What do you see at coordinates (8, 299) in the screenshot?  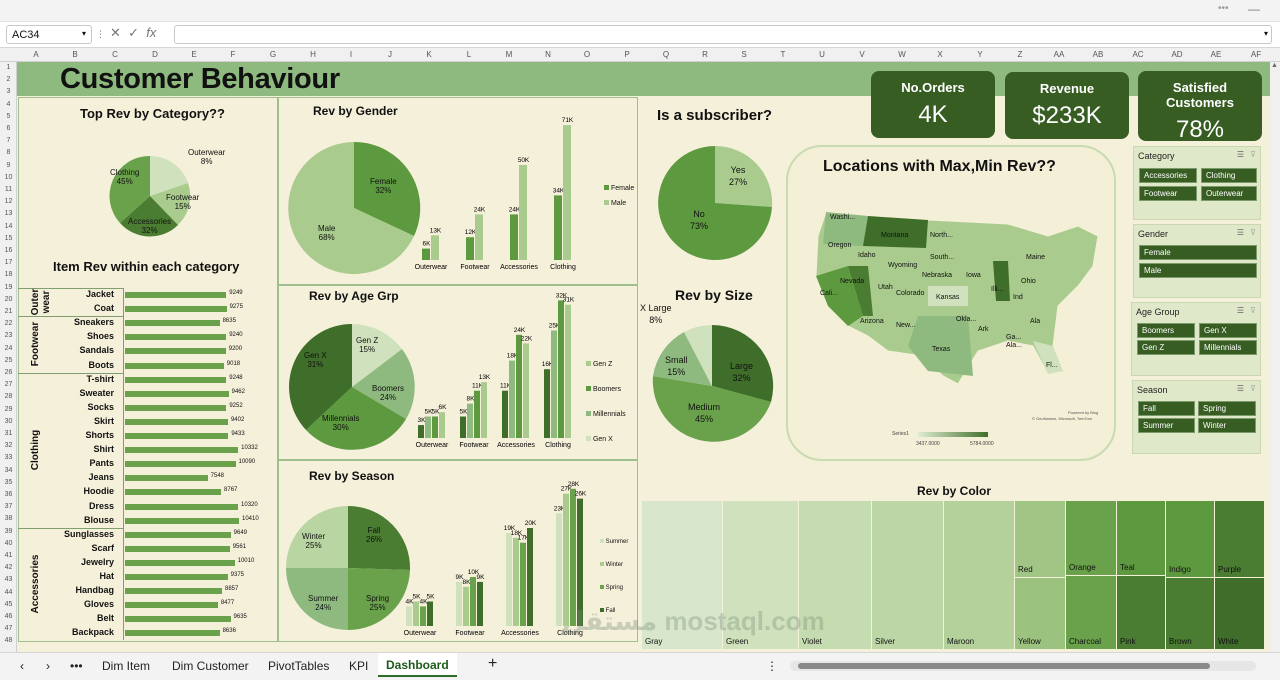 I see `row-header: 20` at bounding box center [8, 299].